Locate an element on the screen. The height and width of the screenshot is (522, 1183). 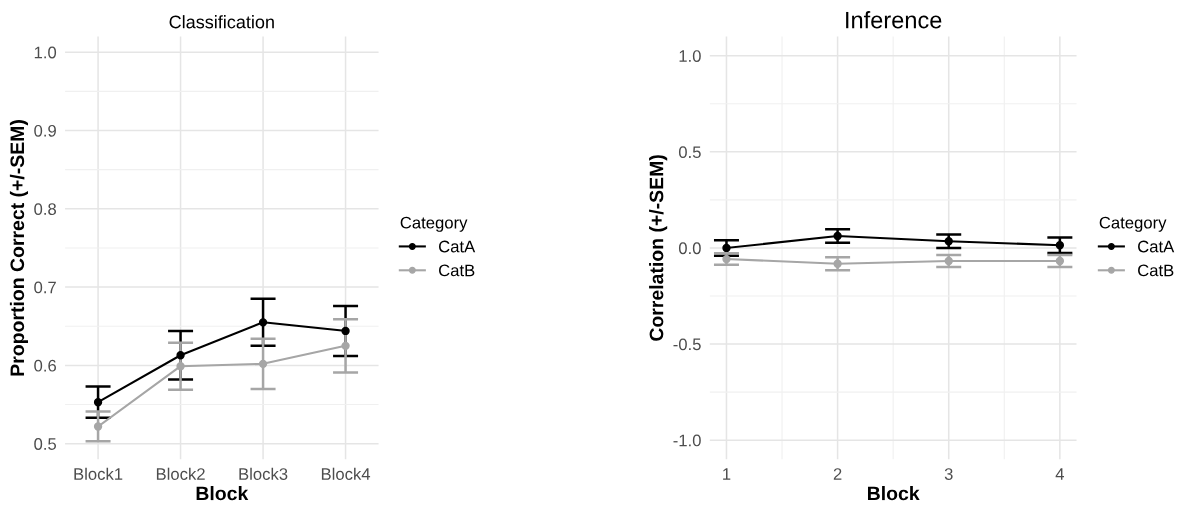
y-tick-label: 0.9 is located at coordinates (45, 130).